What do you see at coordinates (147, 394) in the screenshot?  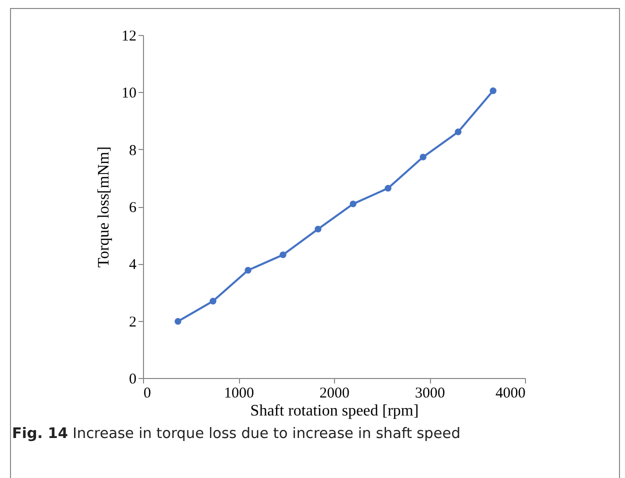 I see `x-tick-label: 0` at bounding box center [147, 394].